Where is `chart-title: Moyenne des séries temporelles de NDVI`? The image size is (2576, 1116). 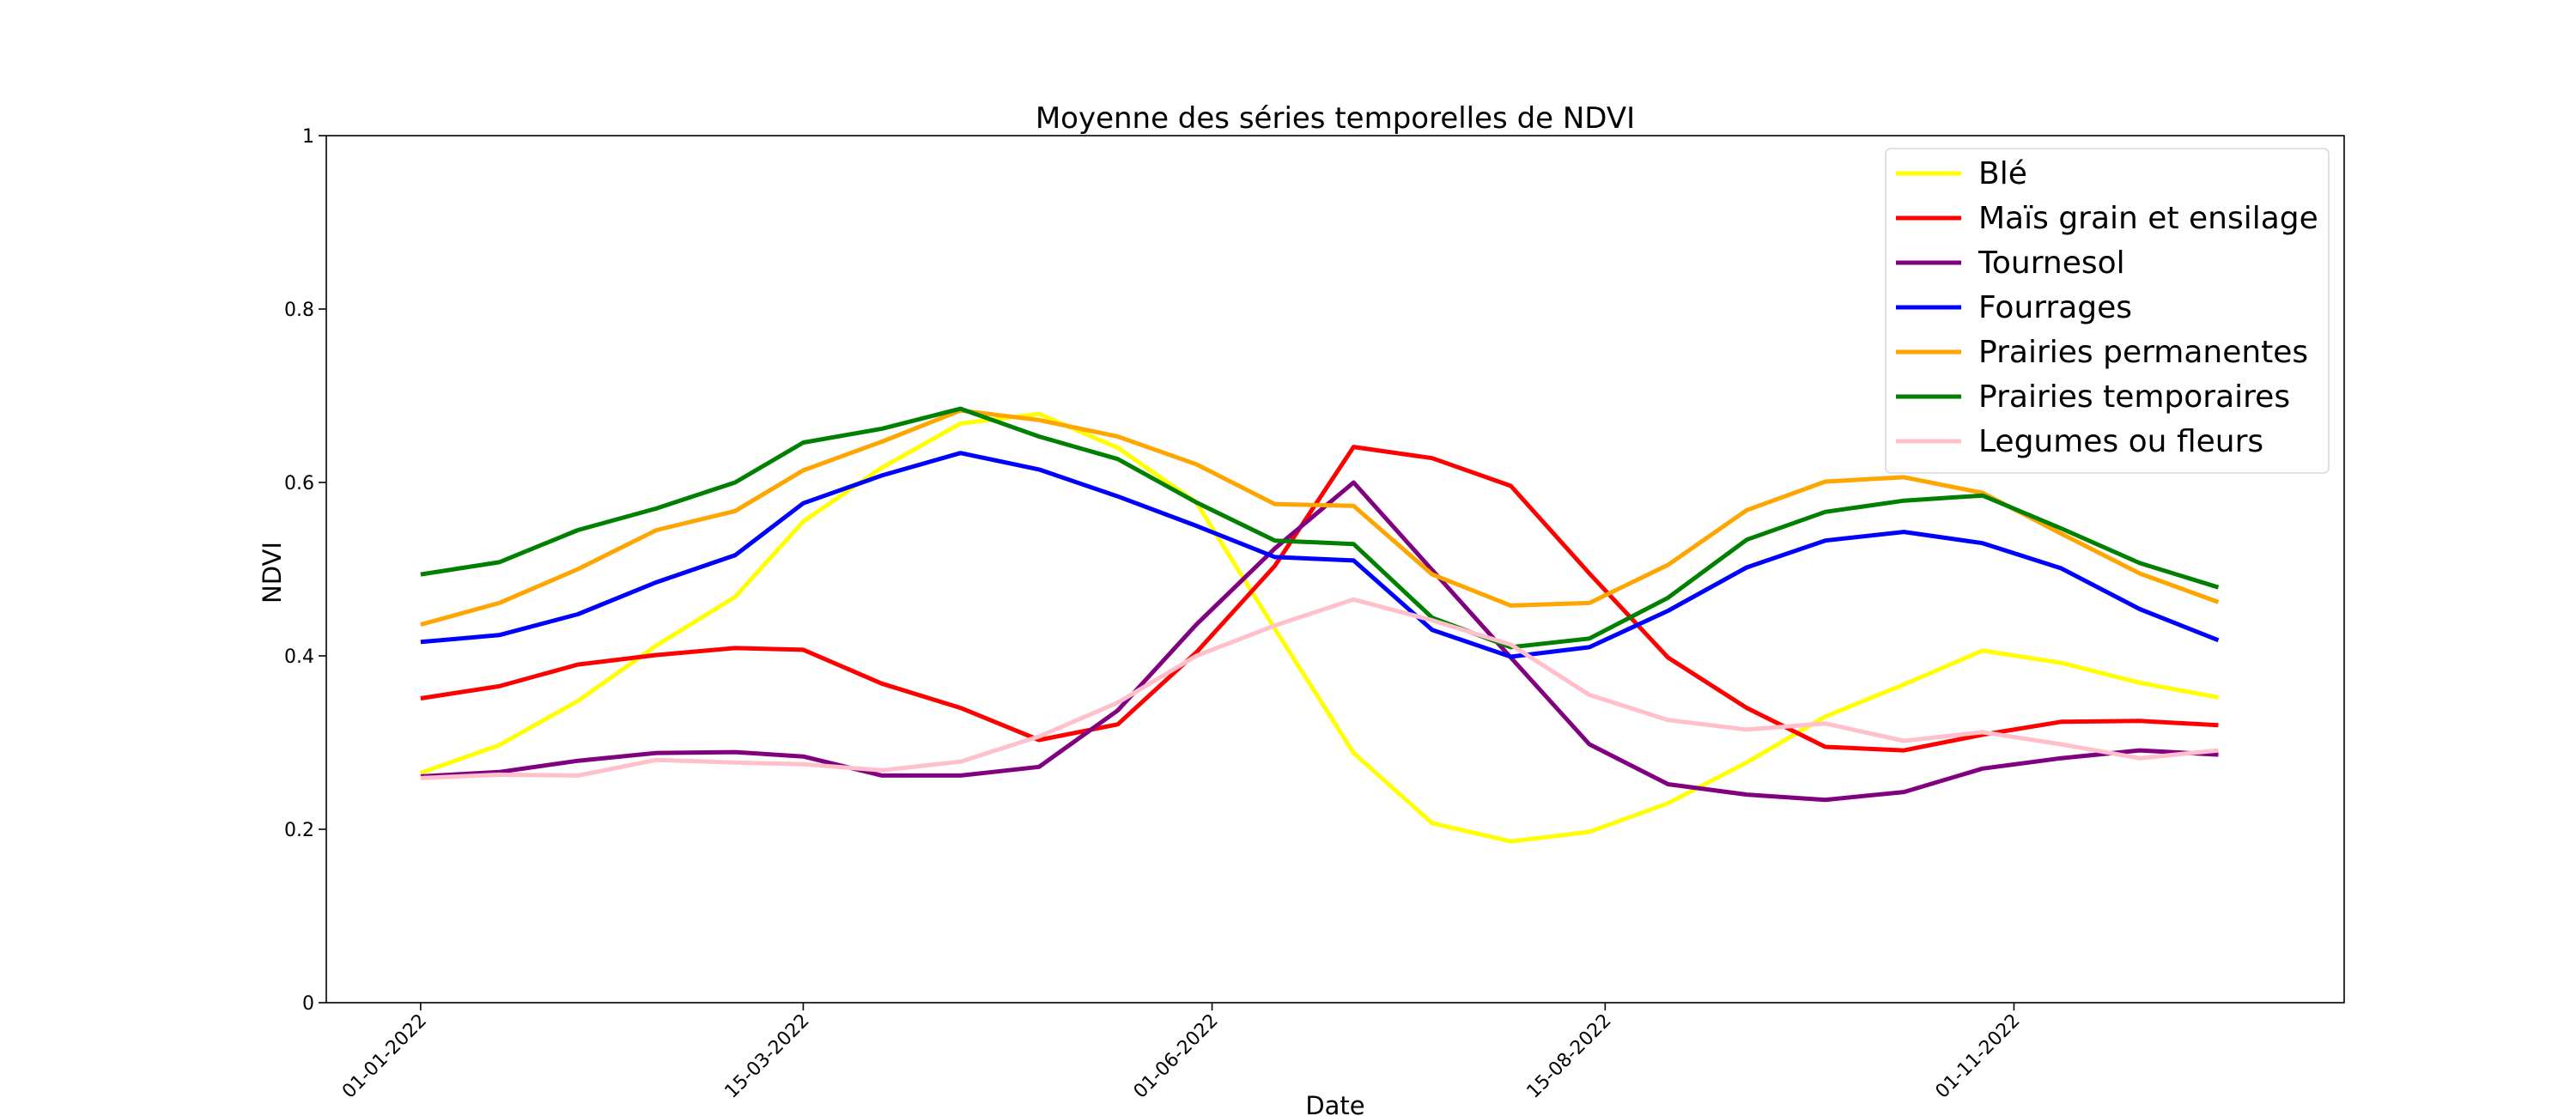 chart-title: Moyenne des séries temporelles de NDVI is located at coordinates (1335, 118).